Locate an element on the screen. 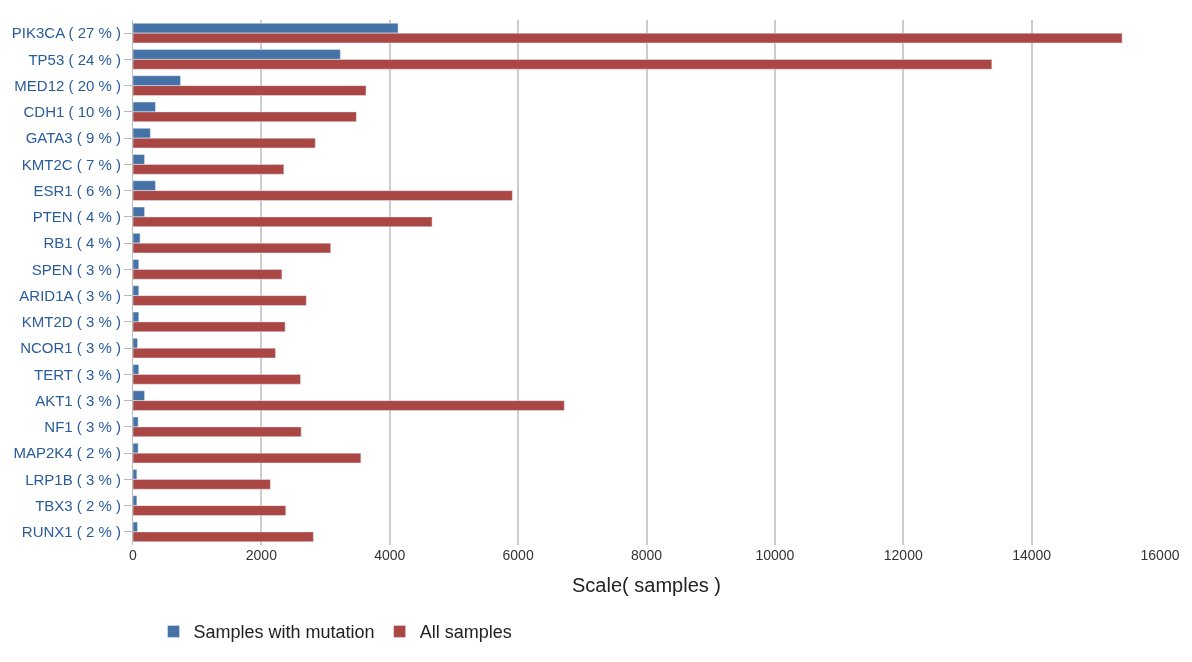  x-tick-label: 4000 is located at coordinates (390, 555).